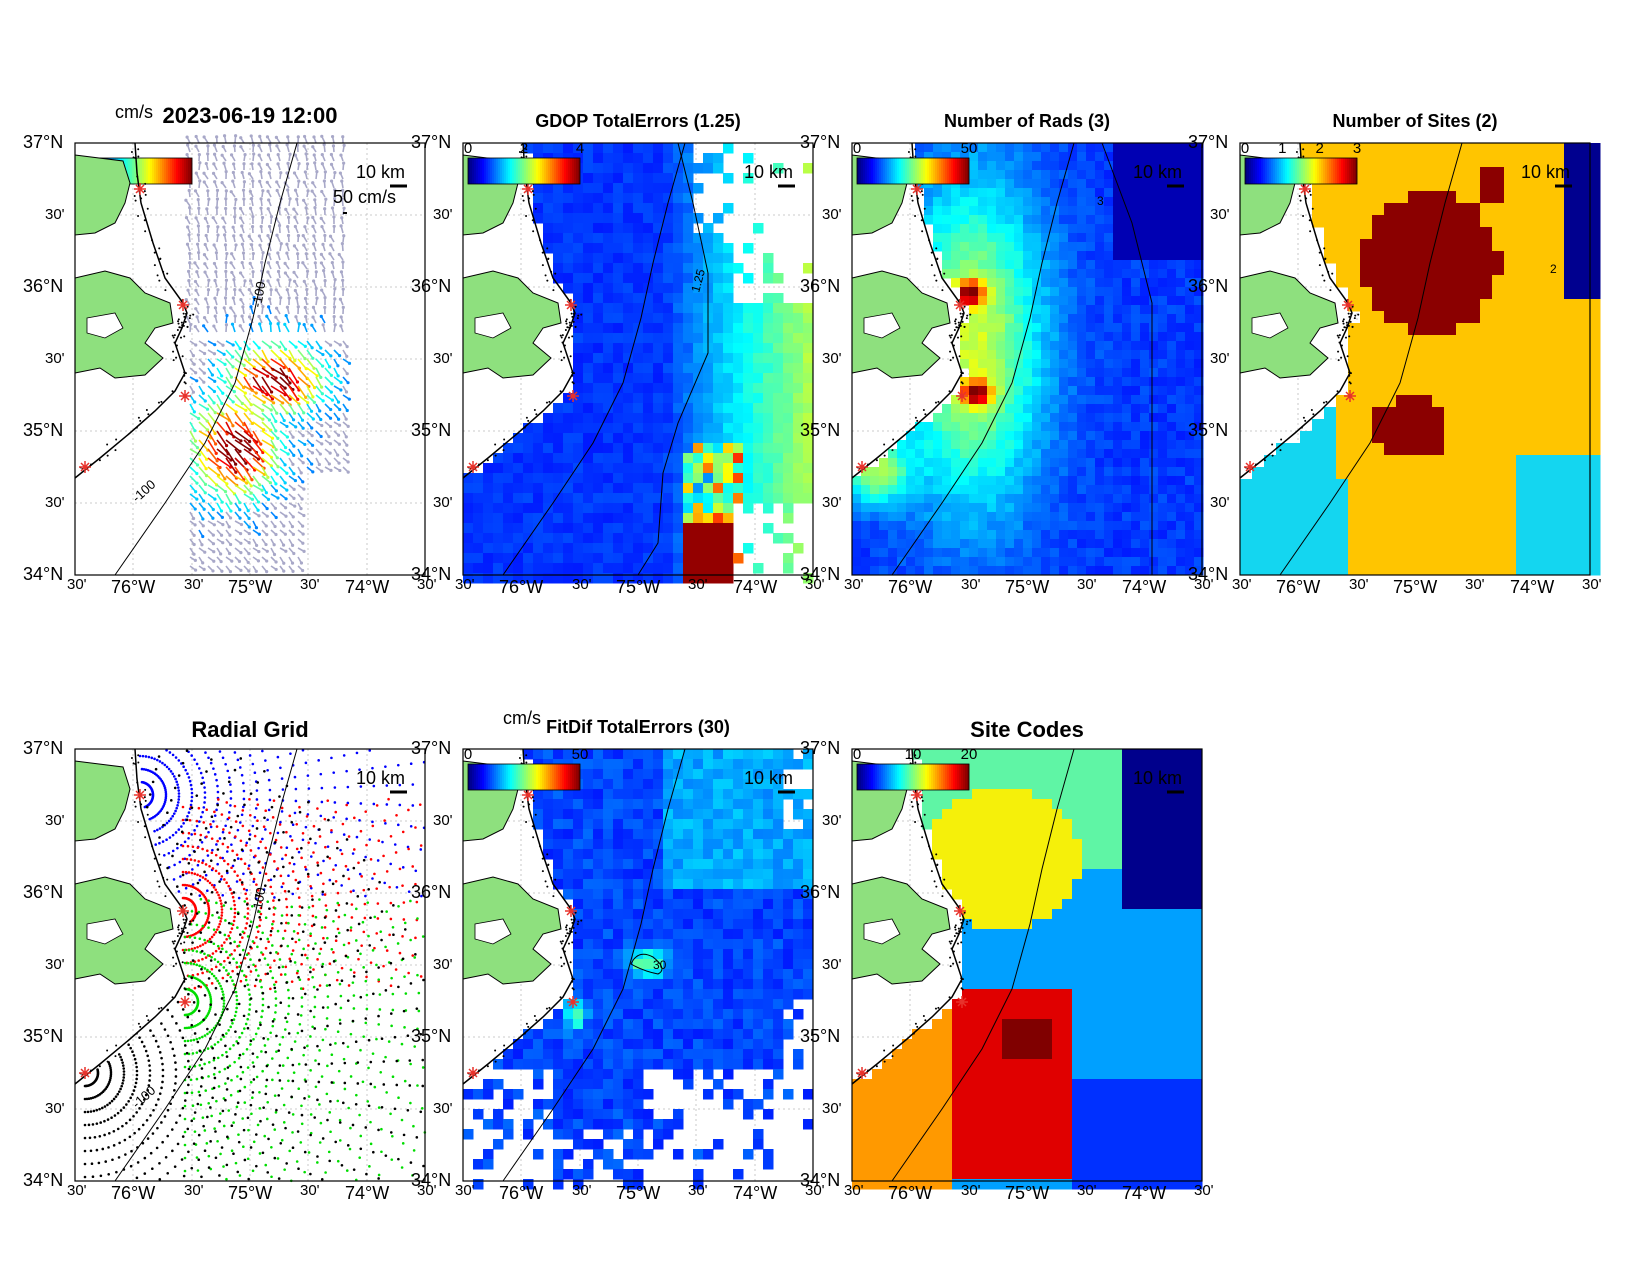 The height and width of the screenshot is (1275, 1650). I want to click on nsites-colorbar-tick: 0, so click(1245, 148).